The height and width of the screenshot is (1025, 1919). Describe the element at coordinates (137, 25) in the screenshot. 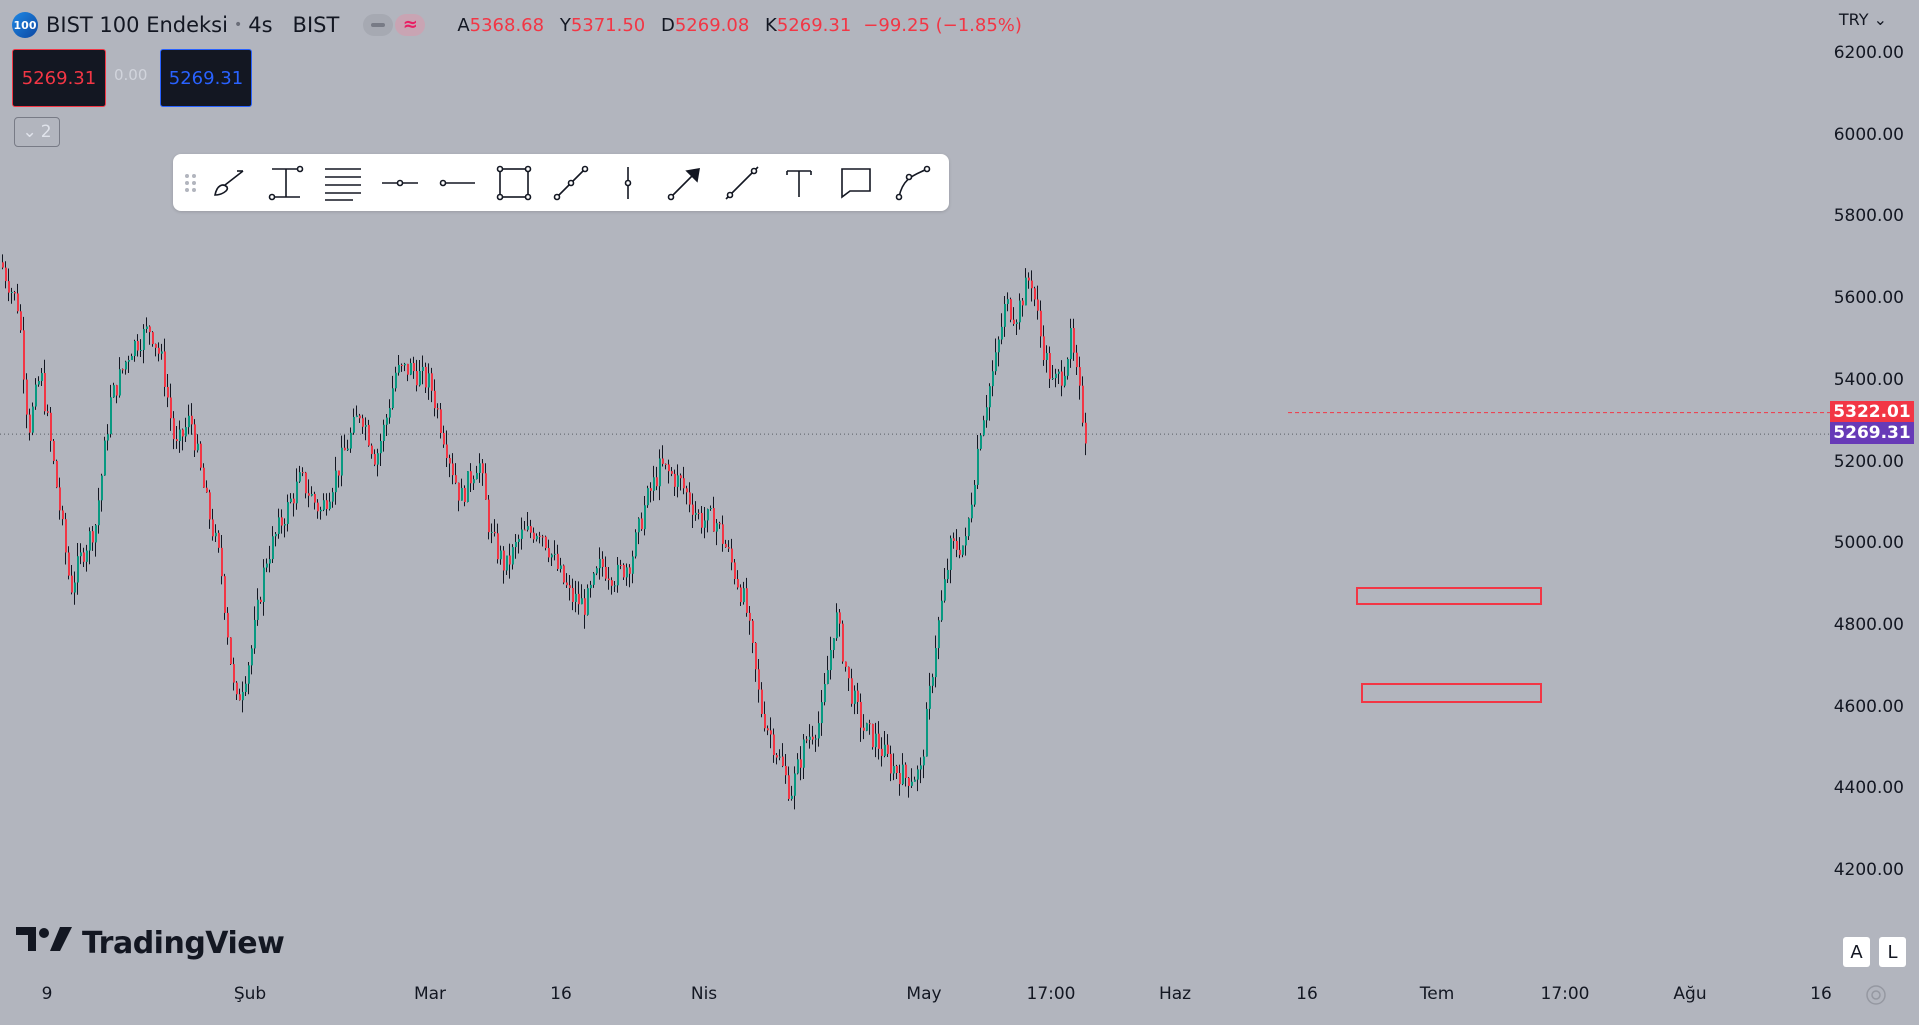

I see `symbol-name: BIST 100 Endeksi` at that location.